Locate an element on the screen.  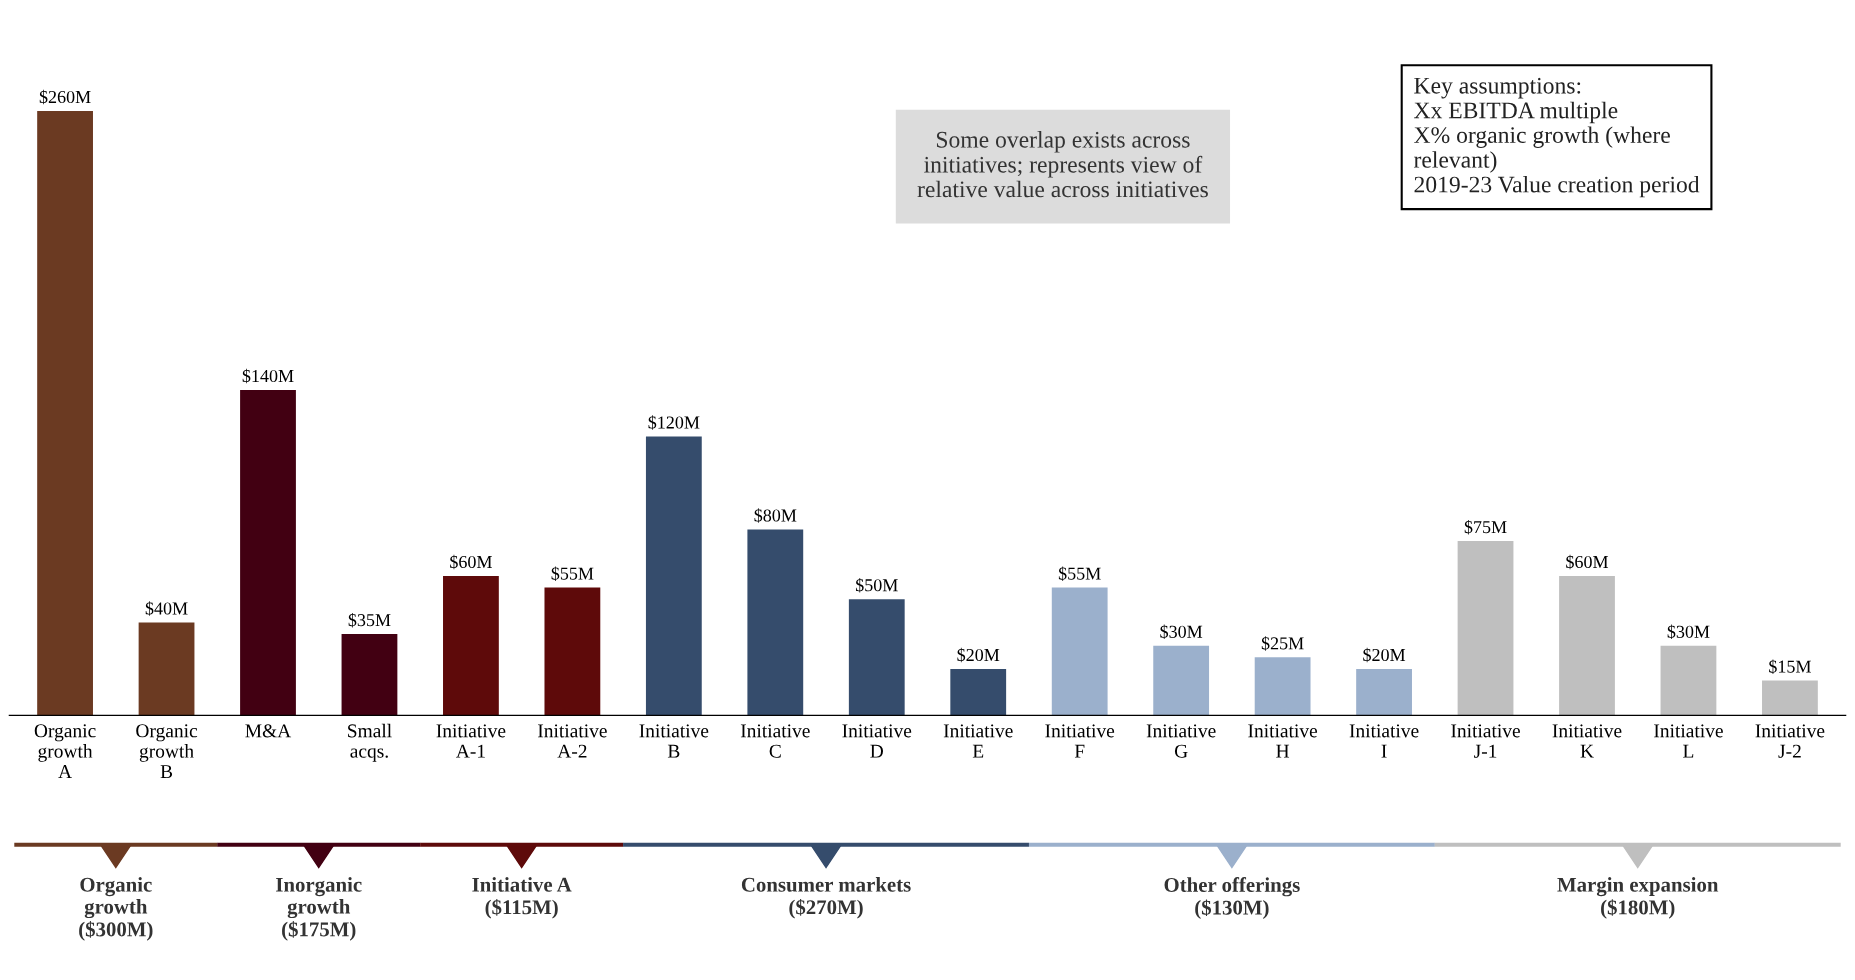
x-tick-label: Organic growth B is located at coordinates (167, 751).